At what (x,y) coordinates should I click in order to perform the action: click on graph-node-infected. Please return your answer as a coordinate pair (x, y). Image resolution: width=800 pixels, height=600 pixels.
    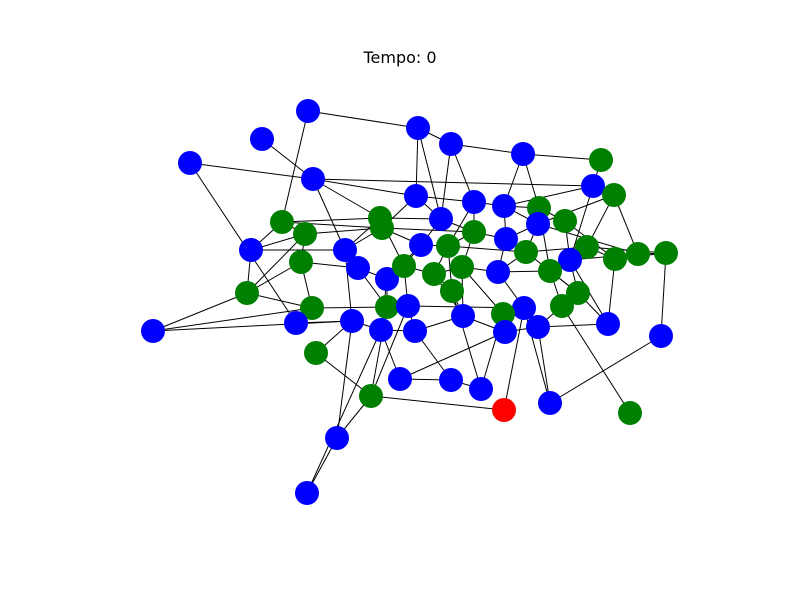
    Looking at the image, I should click on (504, 410).